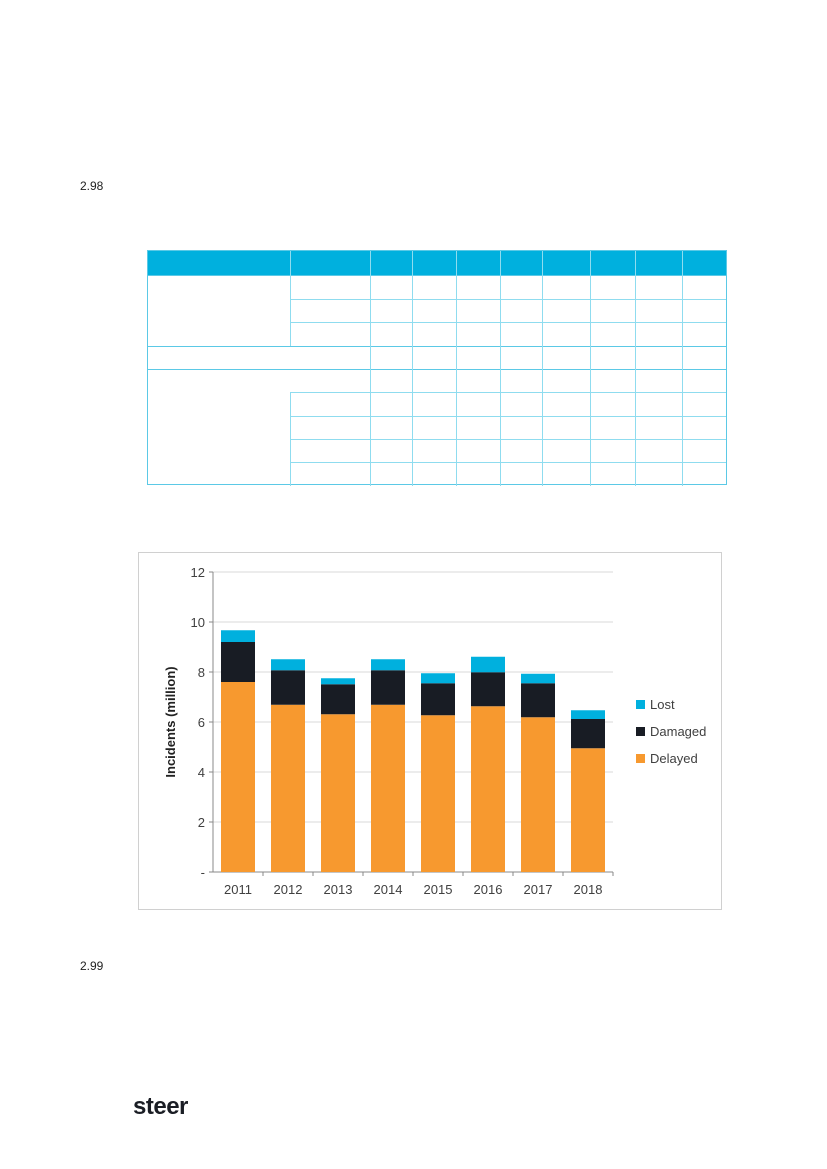 The width and height of the screenshot is (827, 1169). Describe the element at coordinates (488, 889) in the screenshot. I see `x-tick-label: 2016` at that location.